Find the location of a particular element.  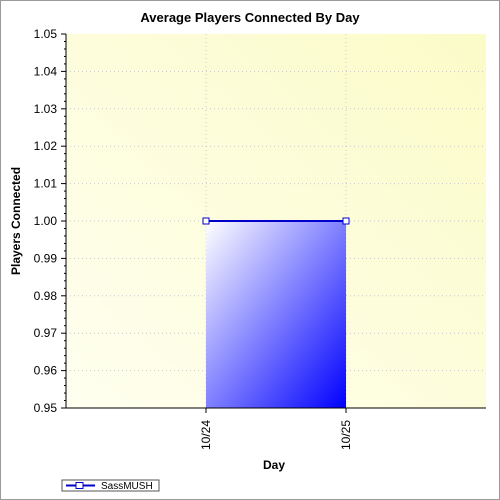

y-tick-label: 1.01 is located at coordinates (46, 184).